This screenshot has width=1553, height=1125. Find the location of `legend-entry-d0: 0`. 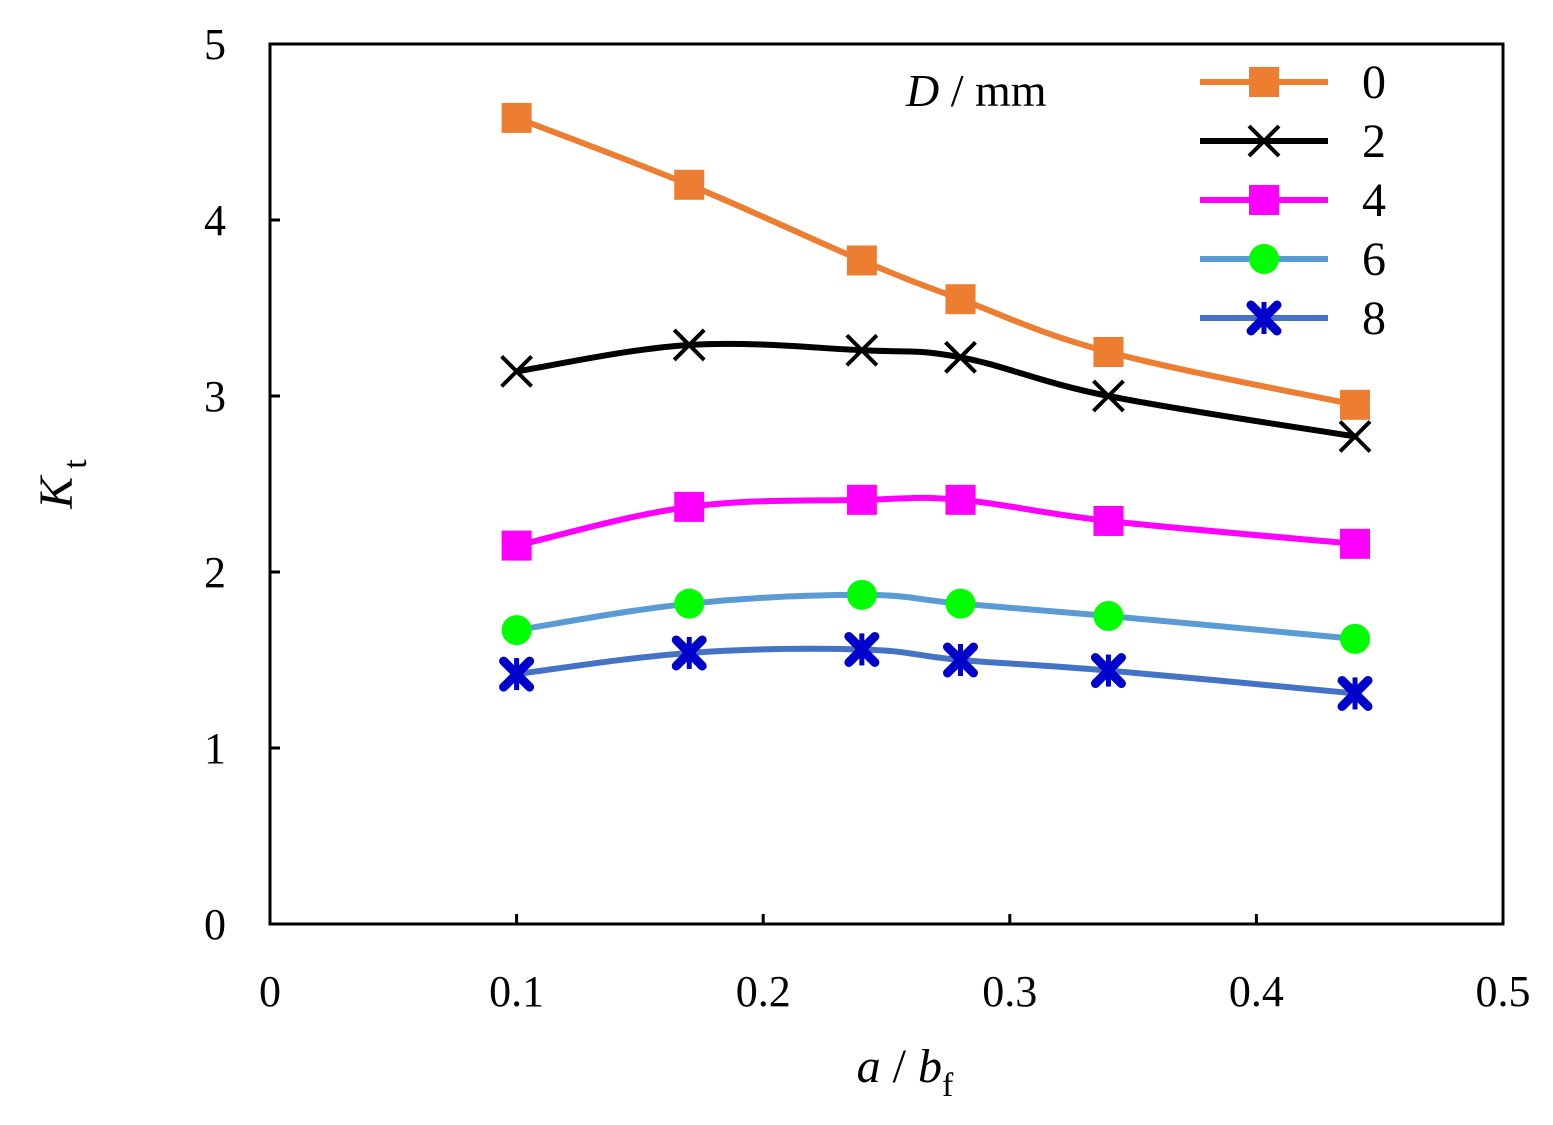

legend-entry-d0: 0 is located at coordinates (1293, 82).